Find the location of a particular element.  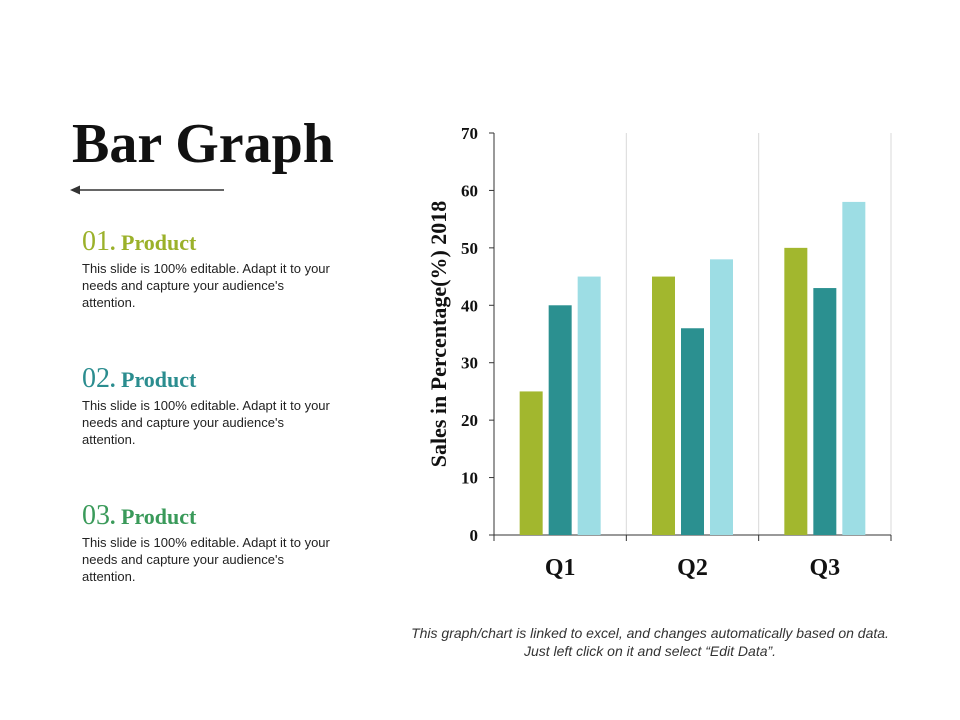

y-tick-label: 10 is located at coordinates (469, 478).